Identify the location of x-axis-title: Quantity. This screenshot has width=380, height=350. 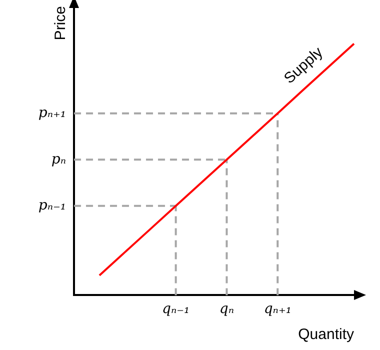
(326, 335).